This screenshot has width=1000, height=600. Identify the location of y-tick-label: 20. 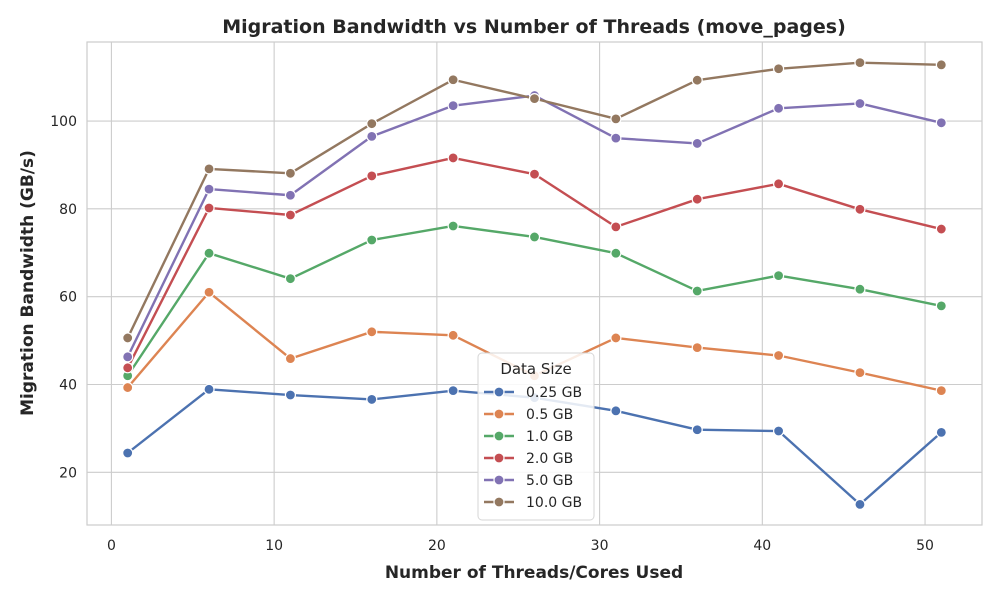
(68, 473).